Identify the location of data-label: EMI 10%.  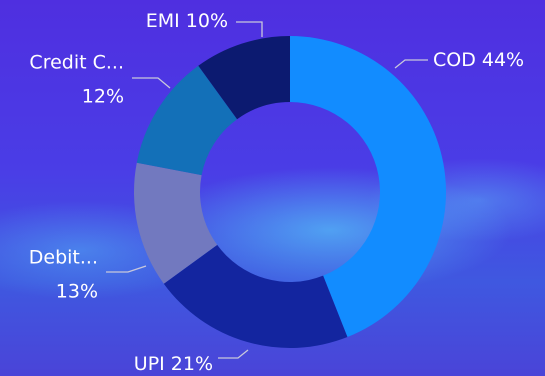
(187, 21).